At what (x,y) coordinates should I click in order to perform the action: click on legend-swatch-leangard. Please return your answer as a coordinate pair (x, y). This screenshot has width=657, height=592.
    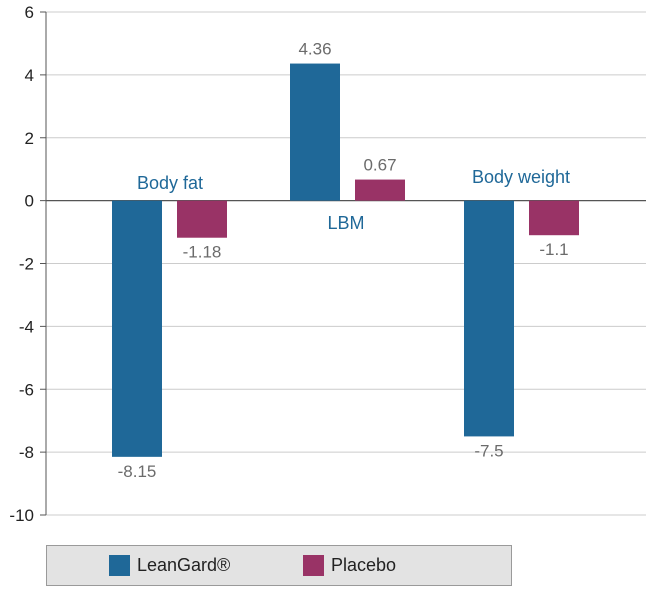
    Looking at the image, I should click on (119, 565).